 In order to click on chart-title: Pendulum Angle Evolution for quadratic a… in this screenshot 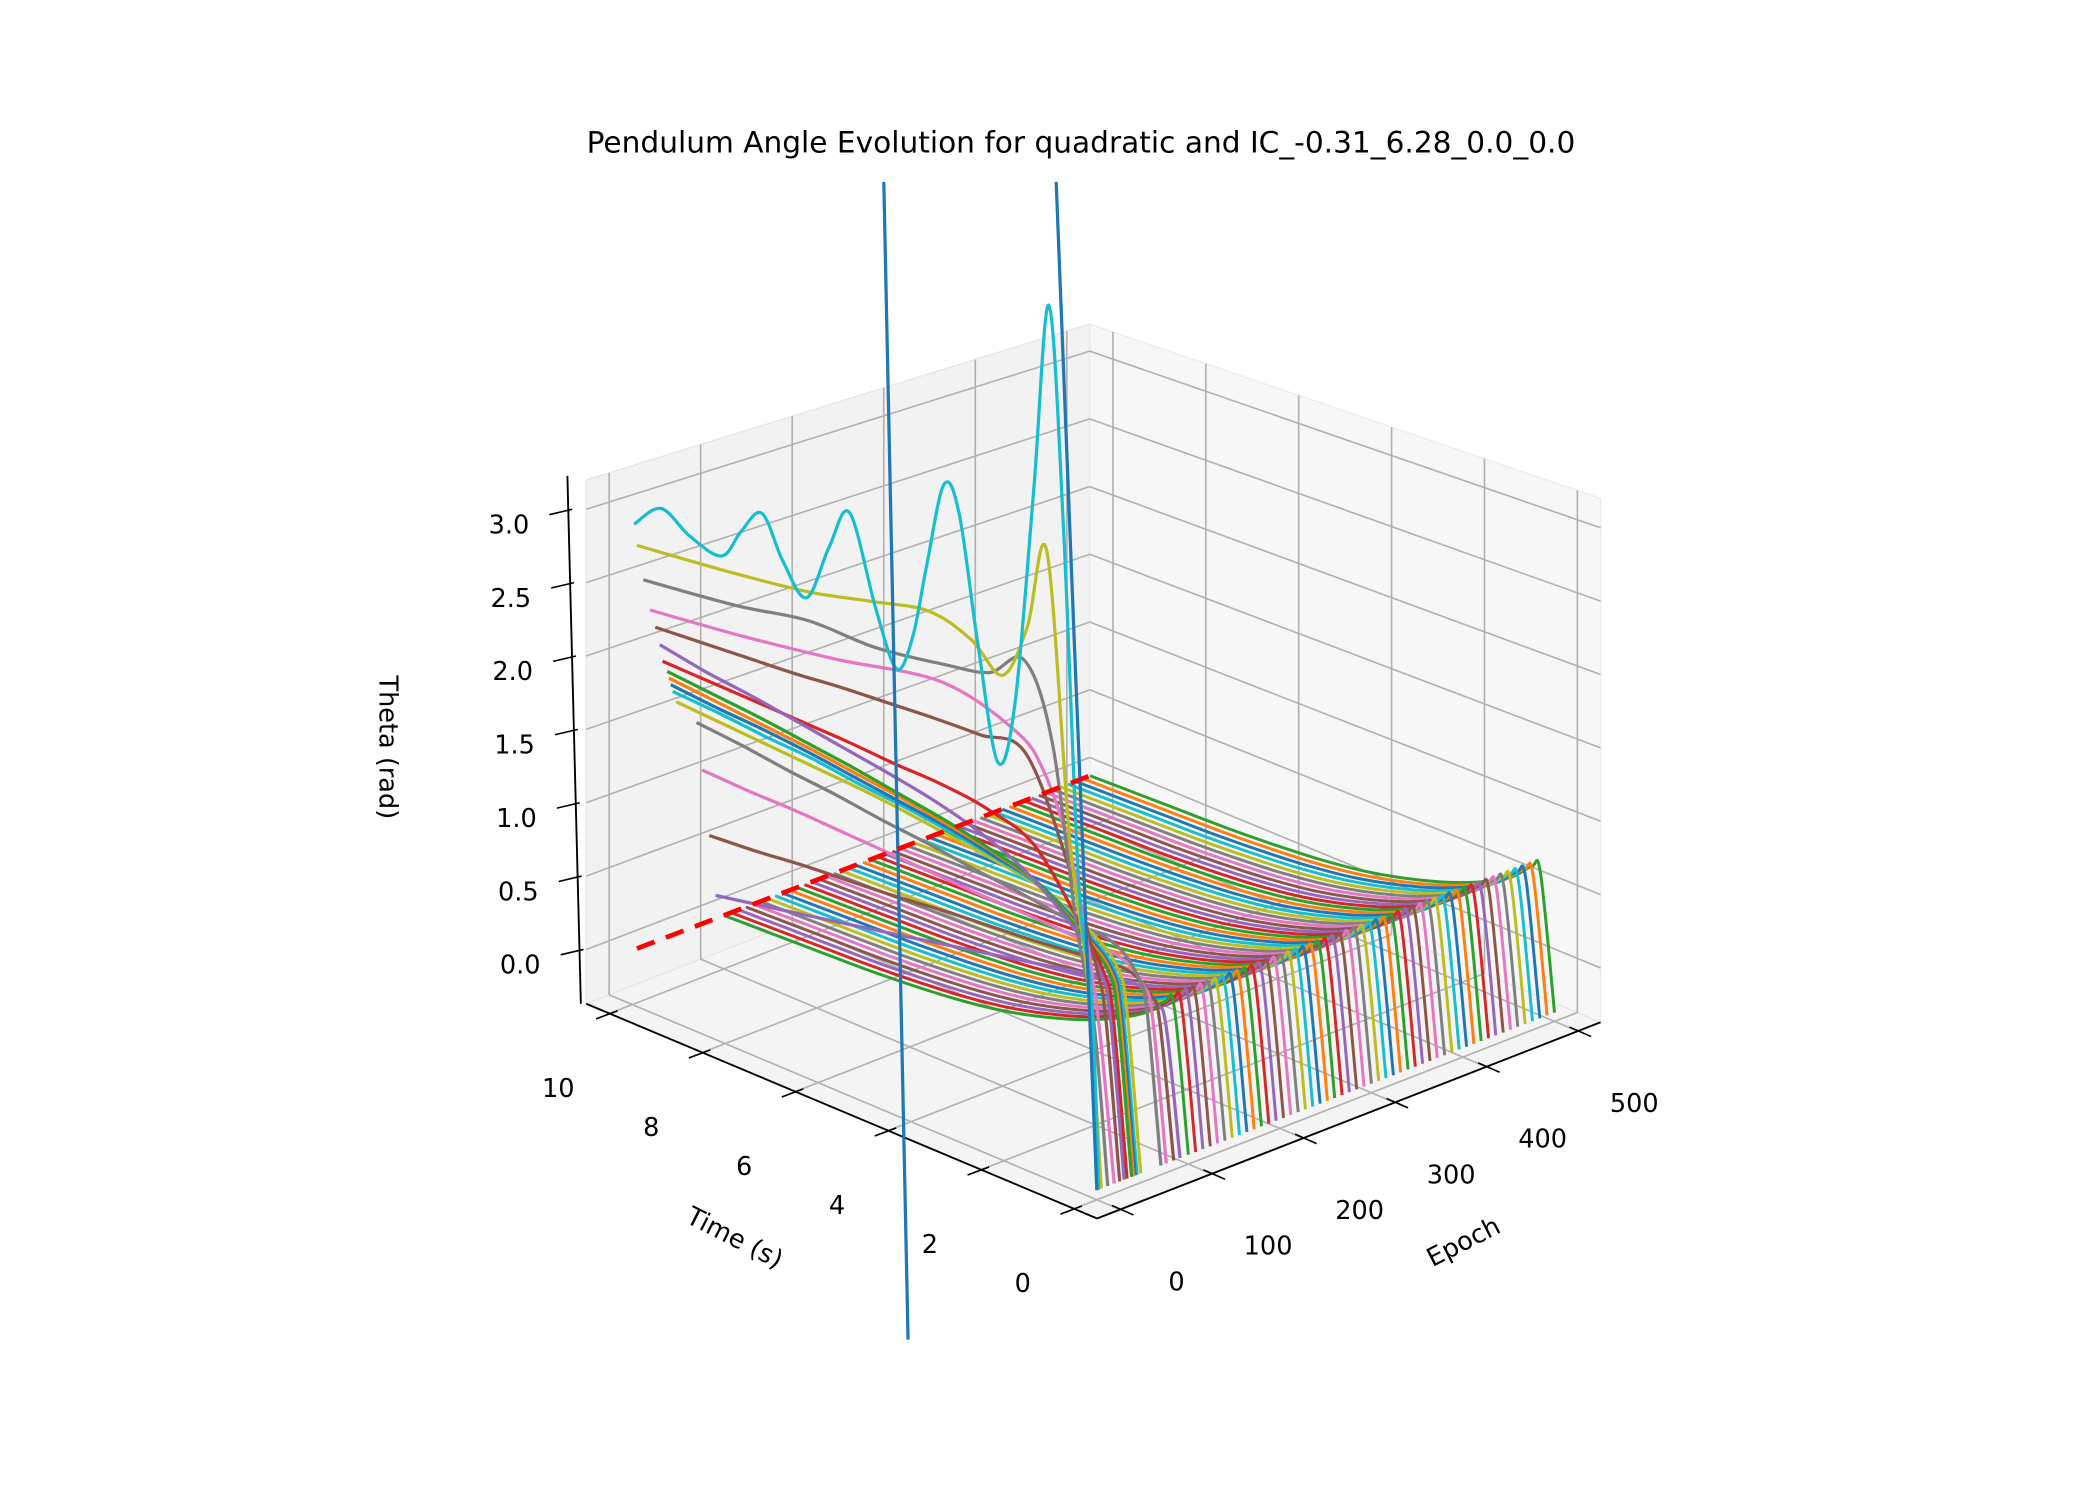, I will do `click(1081, 142)`.